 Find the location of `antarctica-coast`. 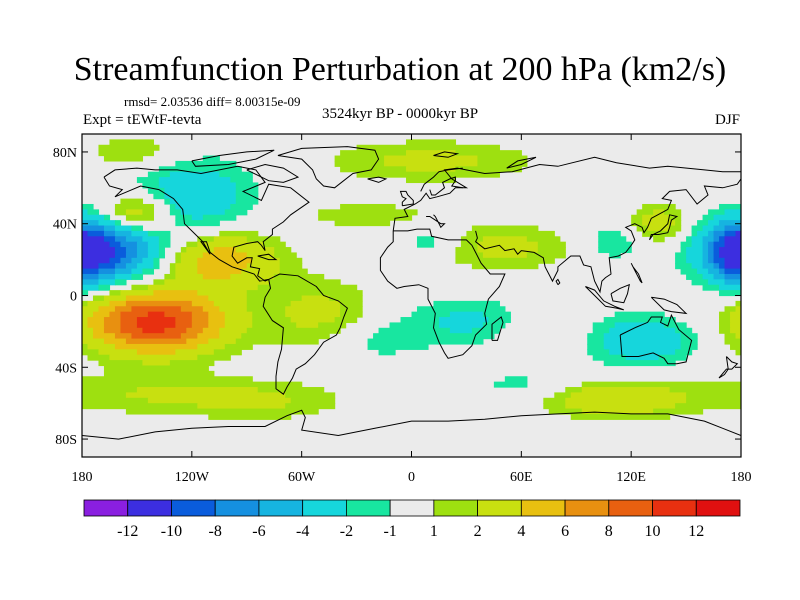

antarctica-coast is located at coordinates (411, 424).